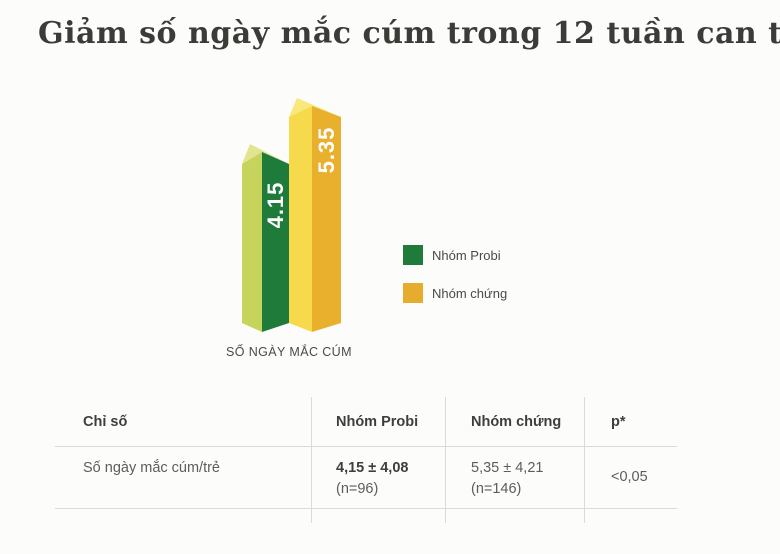 Image resolution: width=780 pixels, height=554 pixels. I want to click on legend-item-probi: Nhóm Probi, so click(455, 255).